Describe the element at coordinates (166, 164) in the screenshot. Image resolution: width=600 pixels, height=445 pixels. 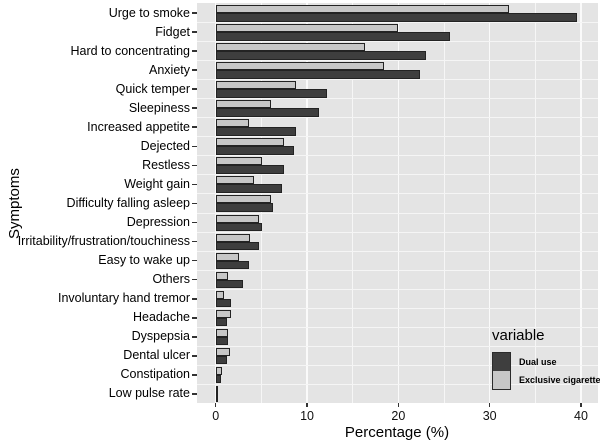
I see `category-label: Restless` at that location.